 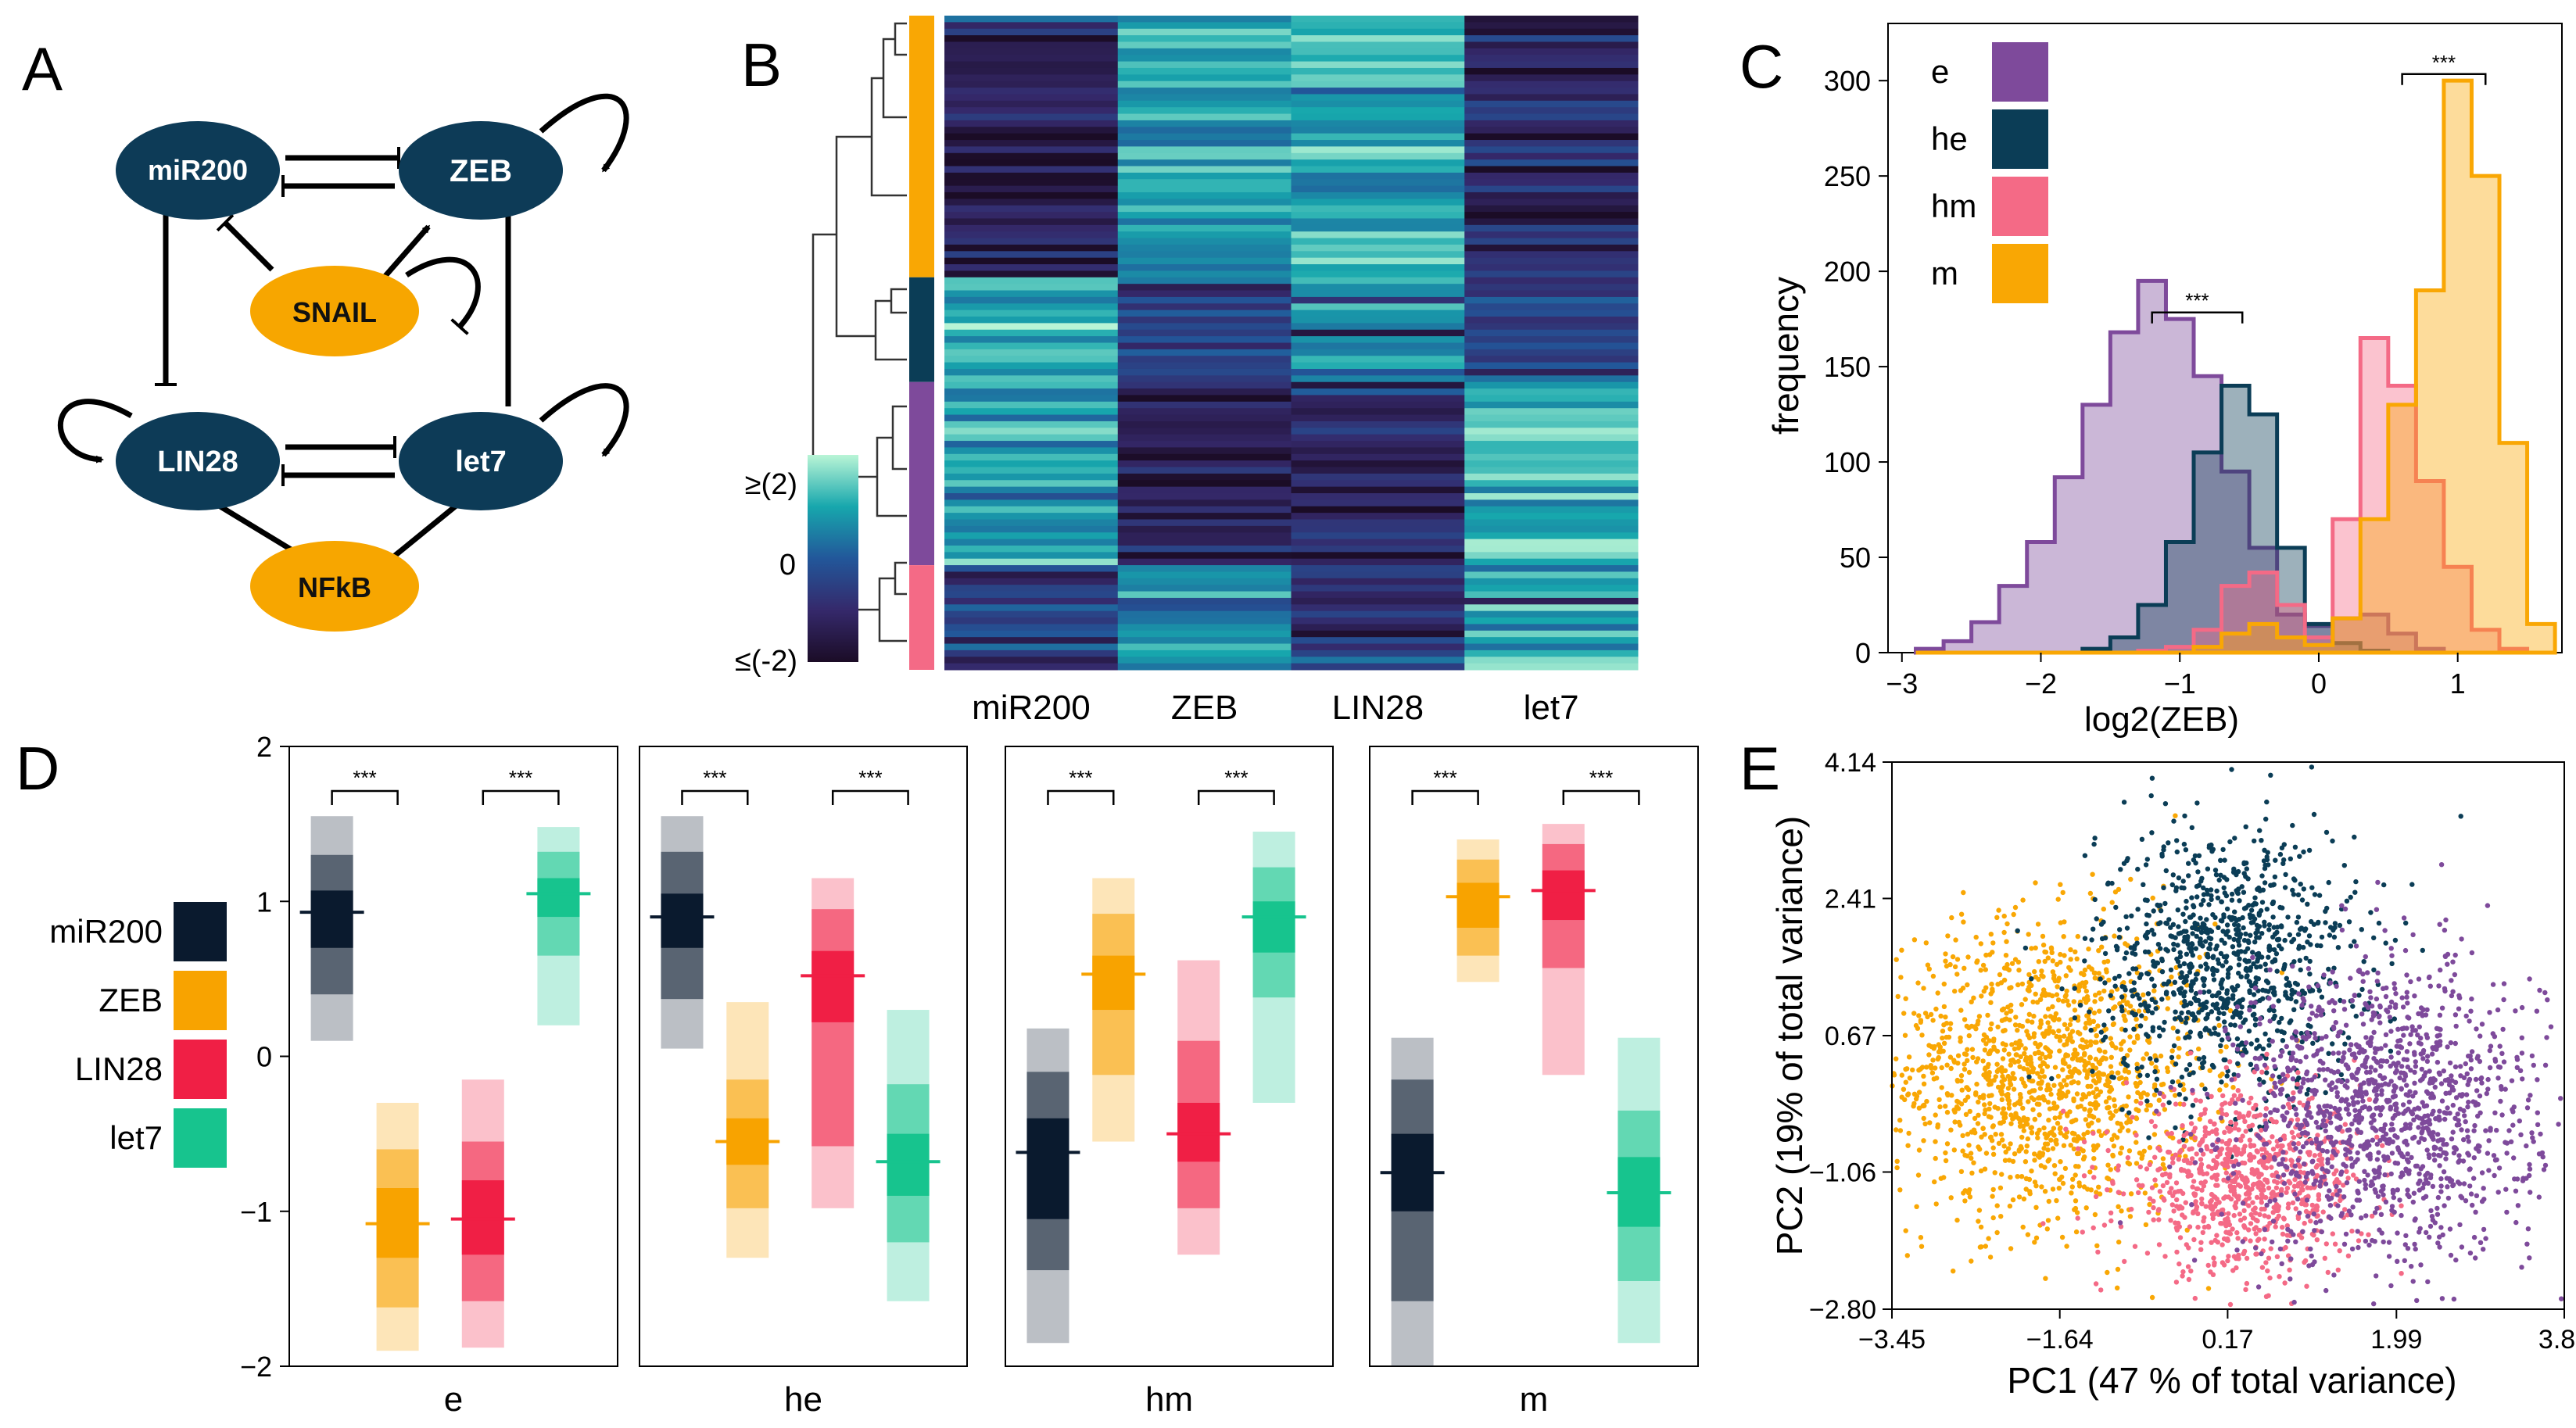 What do you see at coordinates (2161, 719) in the screenshot?
I see `histogram-xlabel: log2(ZEB)` at bounding box center [2161, 719].